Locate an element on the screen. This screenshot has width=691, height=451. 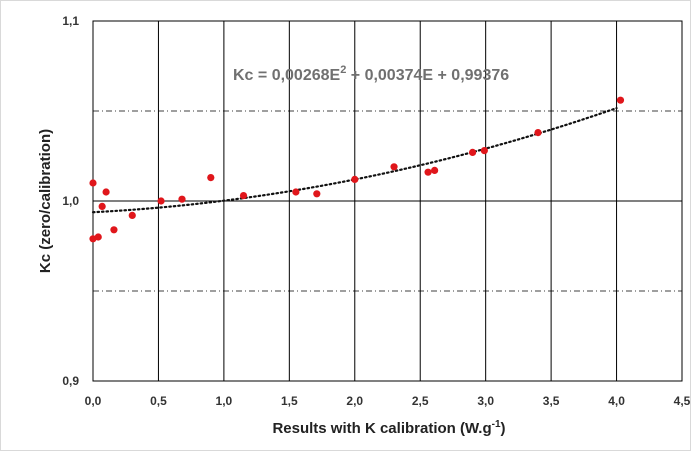
x-tick-label: 2,0 is located at coordinates (354, 401).